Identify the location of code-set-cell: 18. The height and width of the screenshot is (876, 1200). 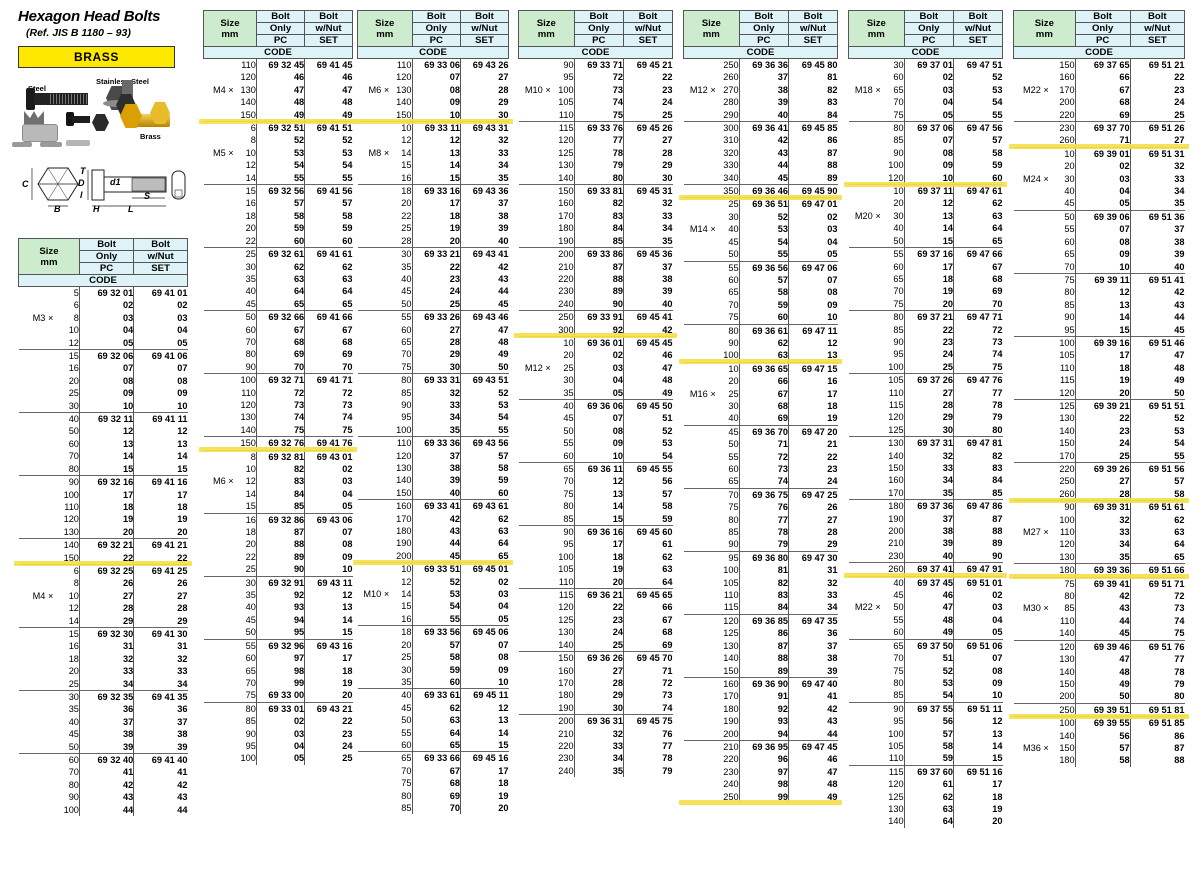
(347, 670).